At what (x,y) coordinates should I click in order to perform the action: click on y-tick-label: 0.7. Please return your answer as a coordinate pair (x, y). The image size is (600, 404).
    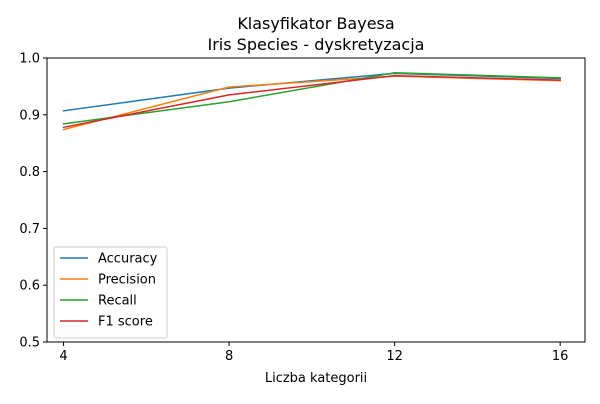
    Looking at the image, I should click on (29, 229).